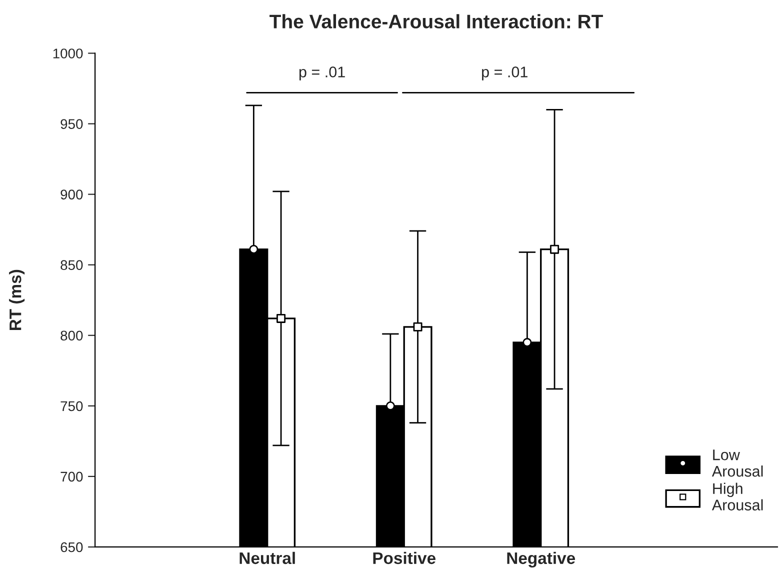 The height and width of the screenshot is (585, 779). What do you see at coordinates (541, 560) in the screenshot?
I see `x-tick-label: Negative` at bounding box center [541, 560].